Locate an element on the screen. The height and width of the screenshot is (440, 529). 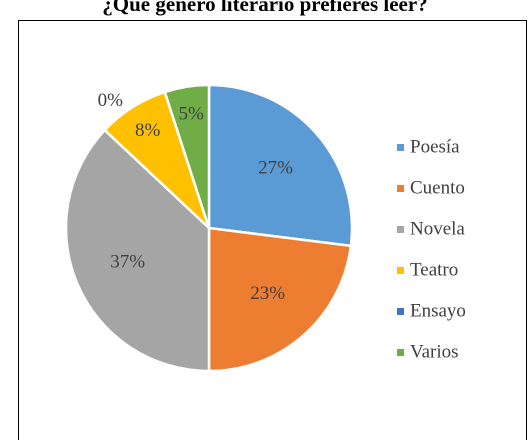
data-label: 23% is located at coordinates (267, 293).